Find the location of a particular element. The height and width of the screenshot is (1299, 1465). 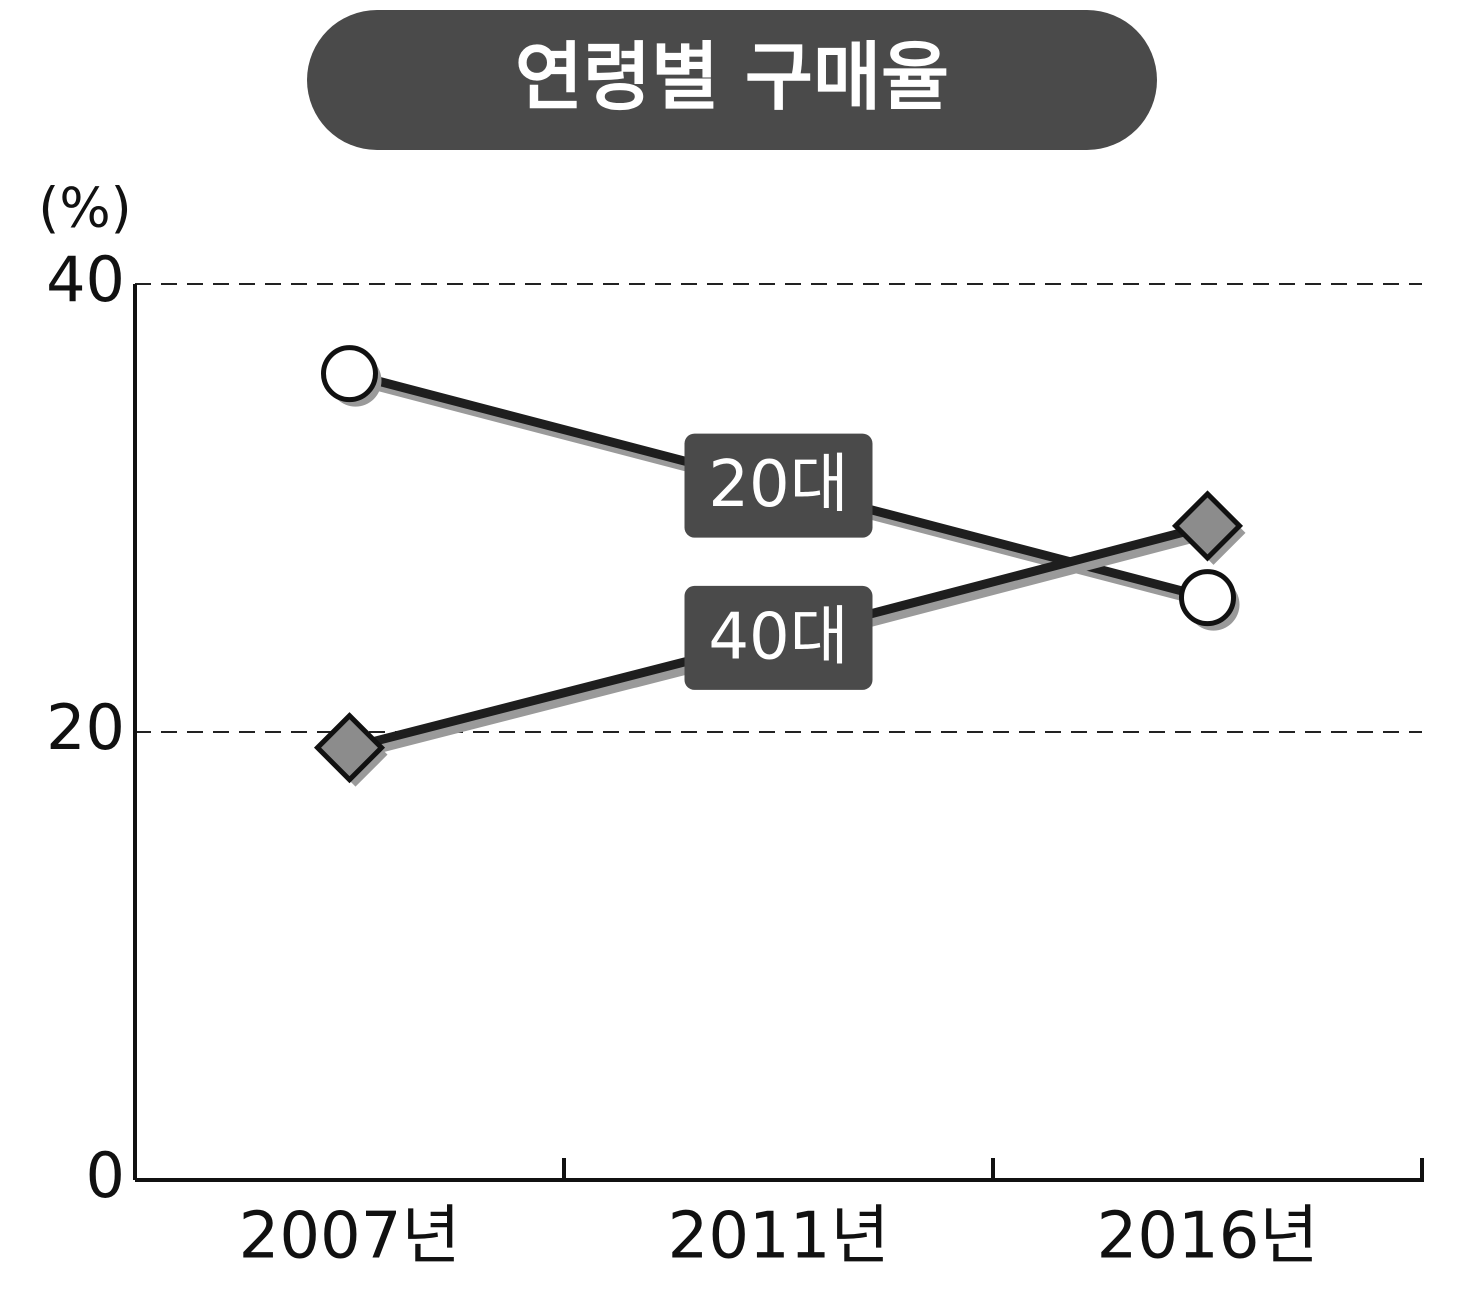

x-tick-label: 2007년 is located at coordinates (350, 1237).